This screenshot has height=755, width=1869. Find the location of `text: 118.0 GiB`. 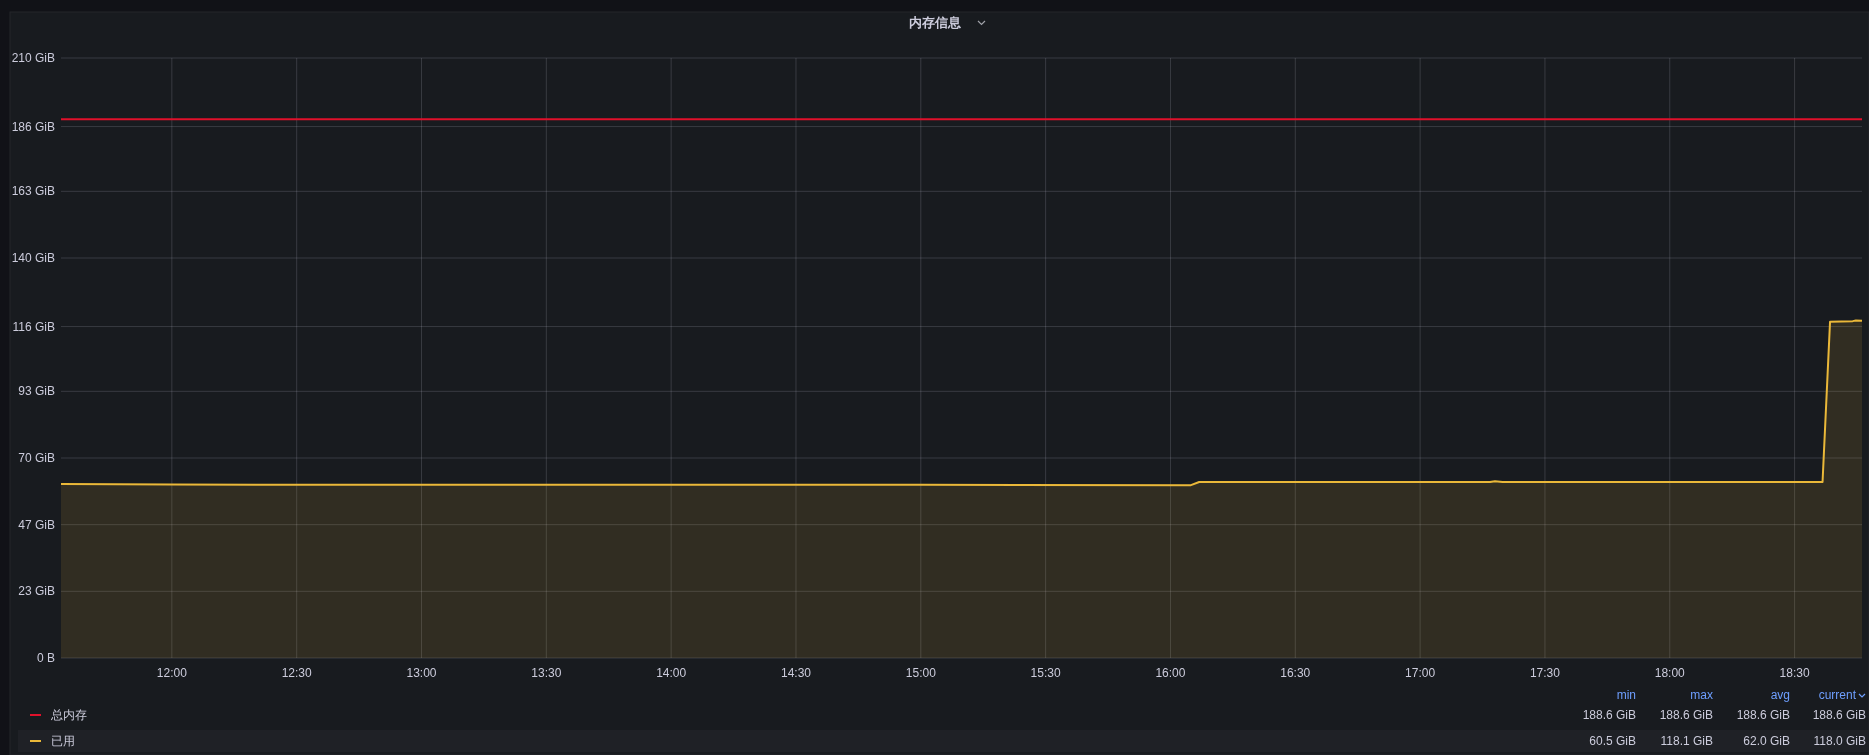

text: 118.0 GiB is located at coordinates (1839, 741).